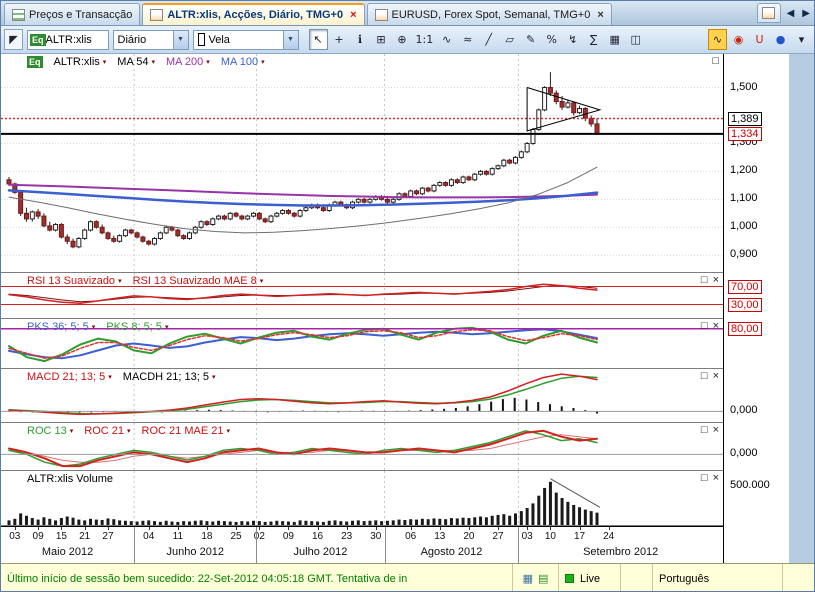 Image resolution: width=815 pixels, height=592 pixels. I want to click on legend-label: RSI 13 Suavizado, so click(71, 281).